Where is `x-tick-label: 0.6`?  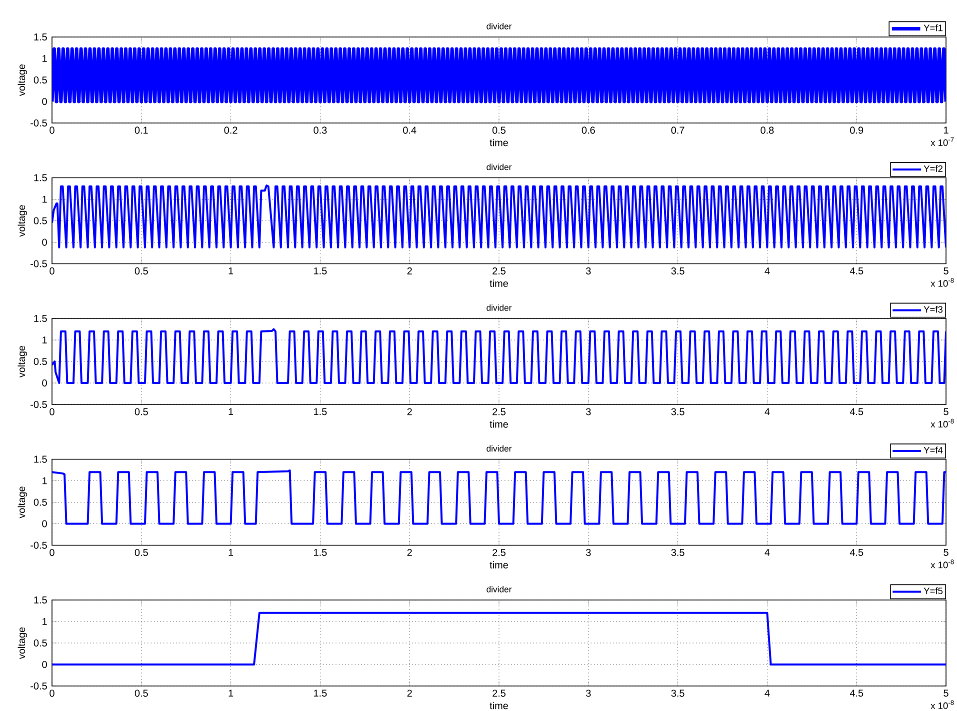 x-tick-label: 0.6 is located at coordinates (588, 130).